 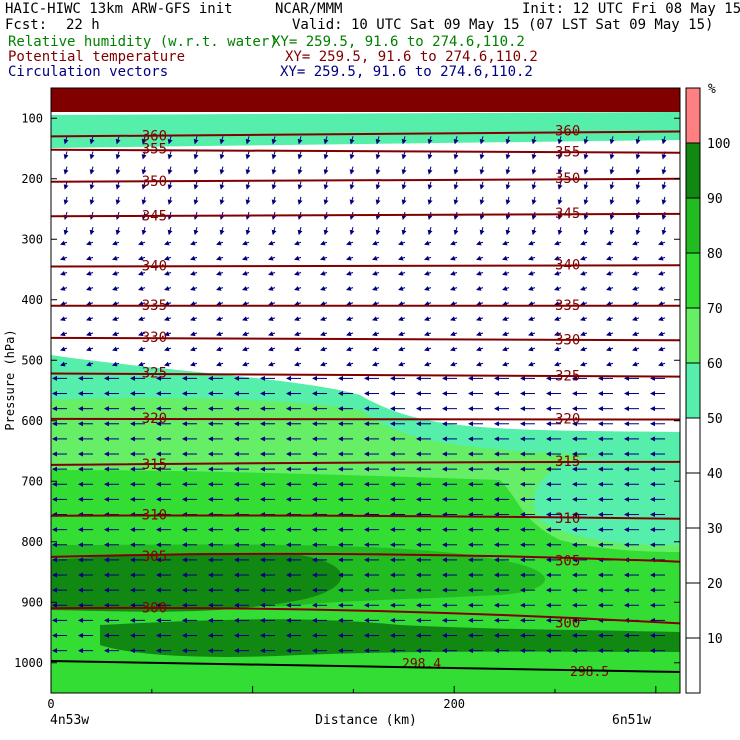 What do you see at coordinates (32, 421) in the screenshot?
I see `y-tick-label: 600` at bounding box center [32, 421].